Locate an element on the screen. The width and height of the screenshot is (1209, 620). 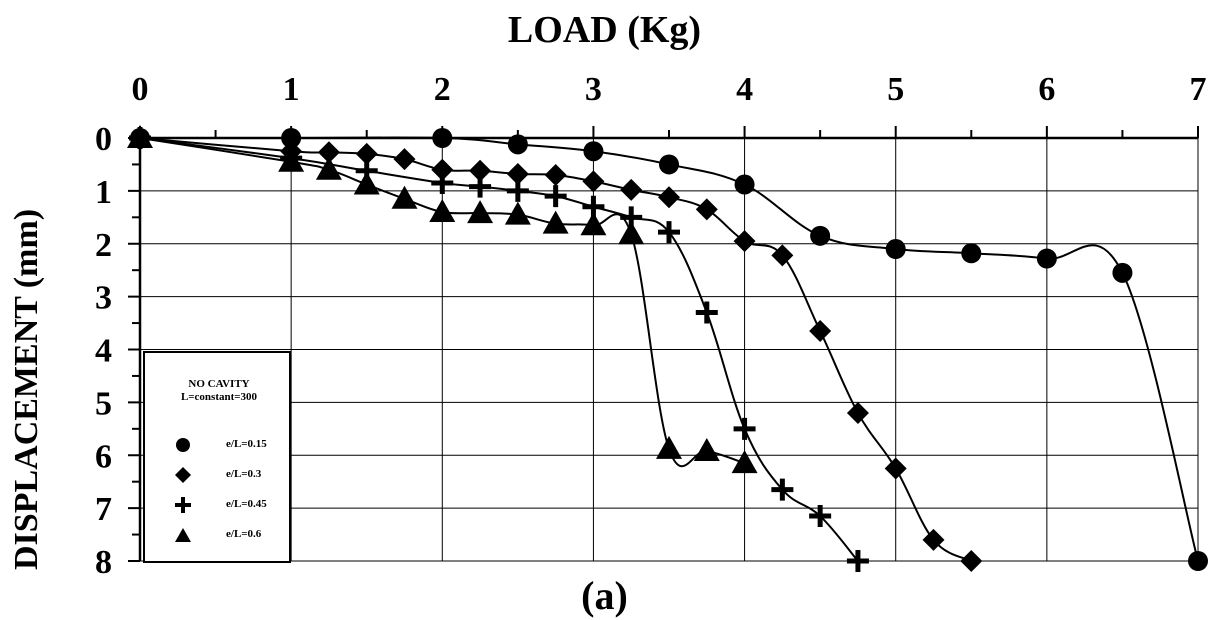
legend-diamond-marker is located at coordinates (183, 475).